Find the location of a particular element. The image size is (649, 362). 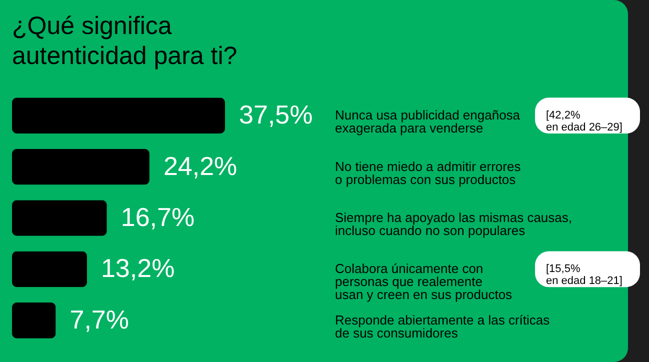

data-label: 37,5% is located at coordinates (276, 115).